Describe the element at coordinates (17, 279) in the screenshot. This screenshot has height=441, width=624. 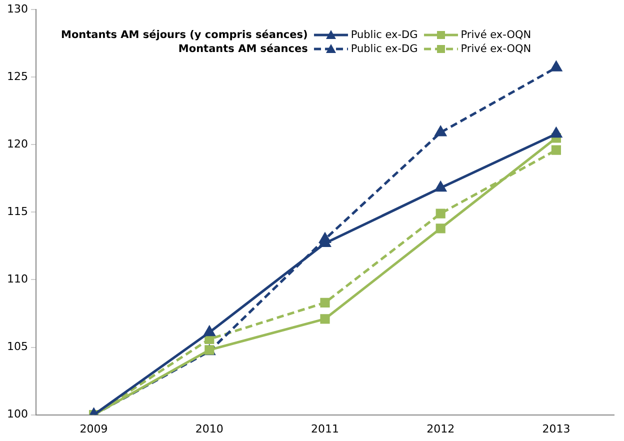
I see `y-tick-label: 110` at that location.